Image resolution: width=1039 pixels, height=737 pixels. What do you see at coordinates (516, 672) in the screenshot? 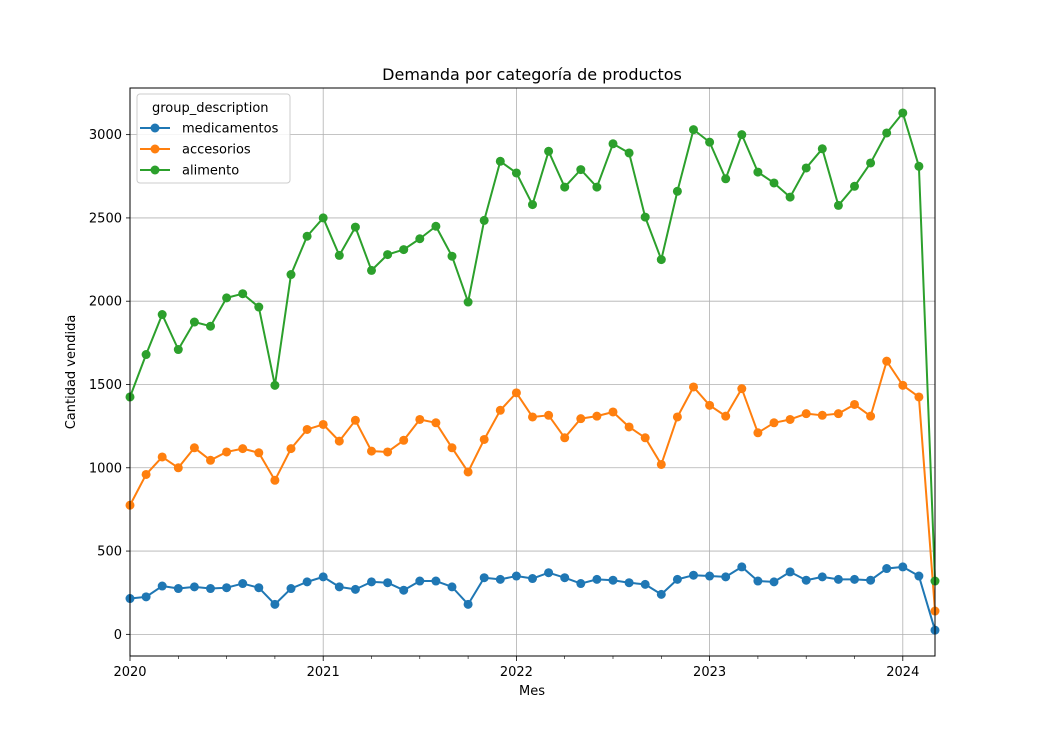
I see `x-tick-label: 2022` at bounding box center [516, 672].